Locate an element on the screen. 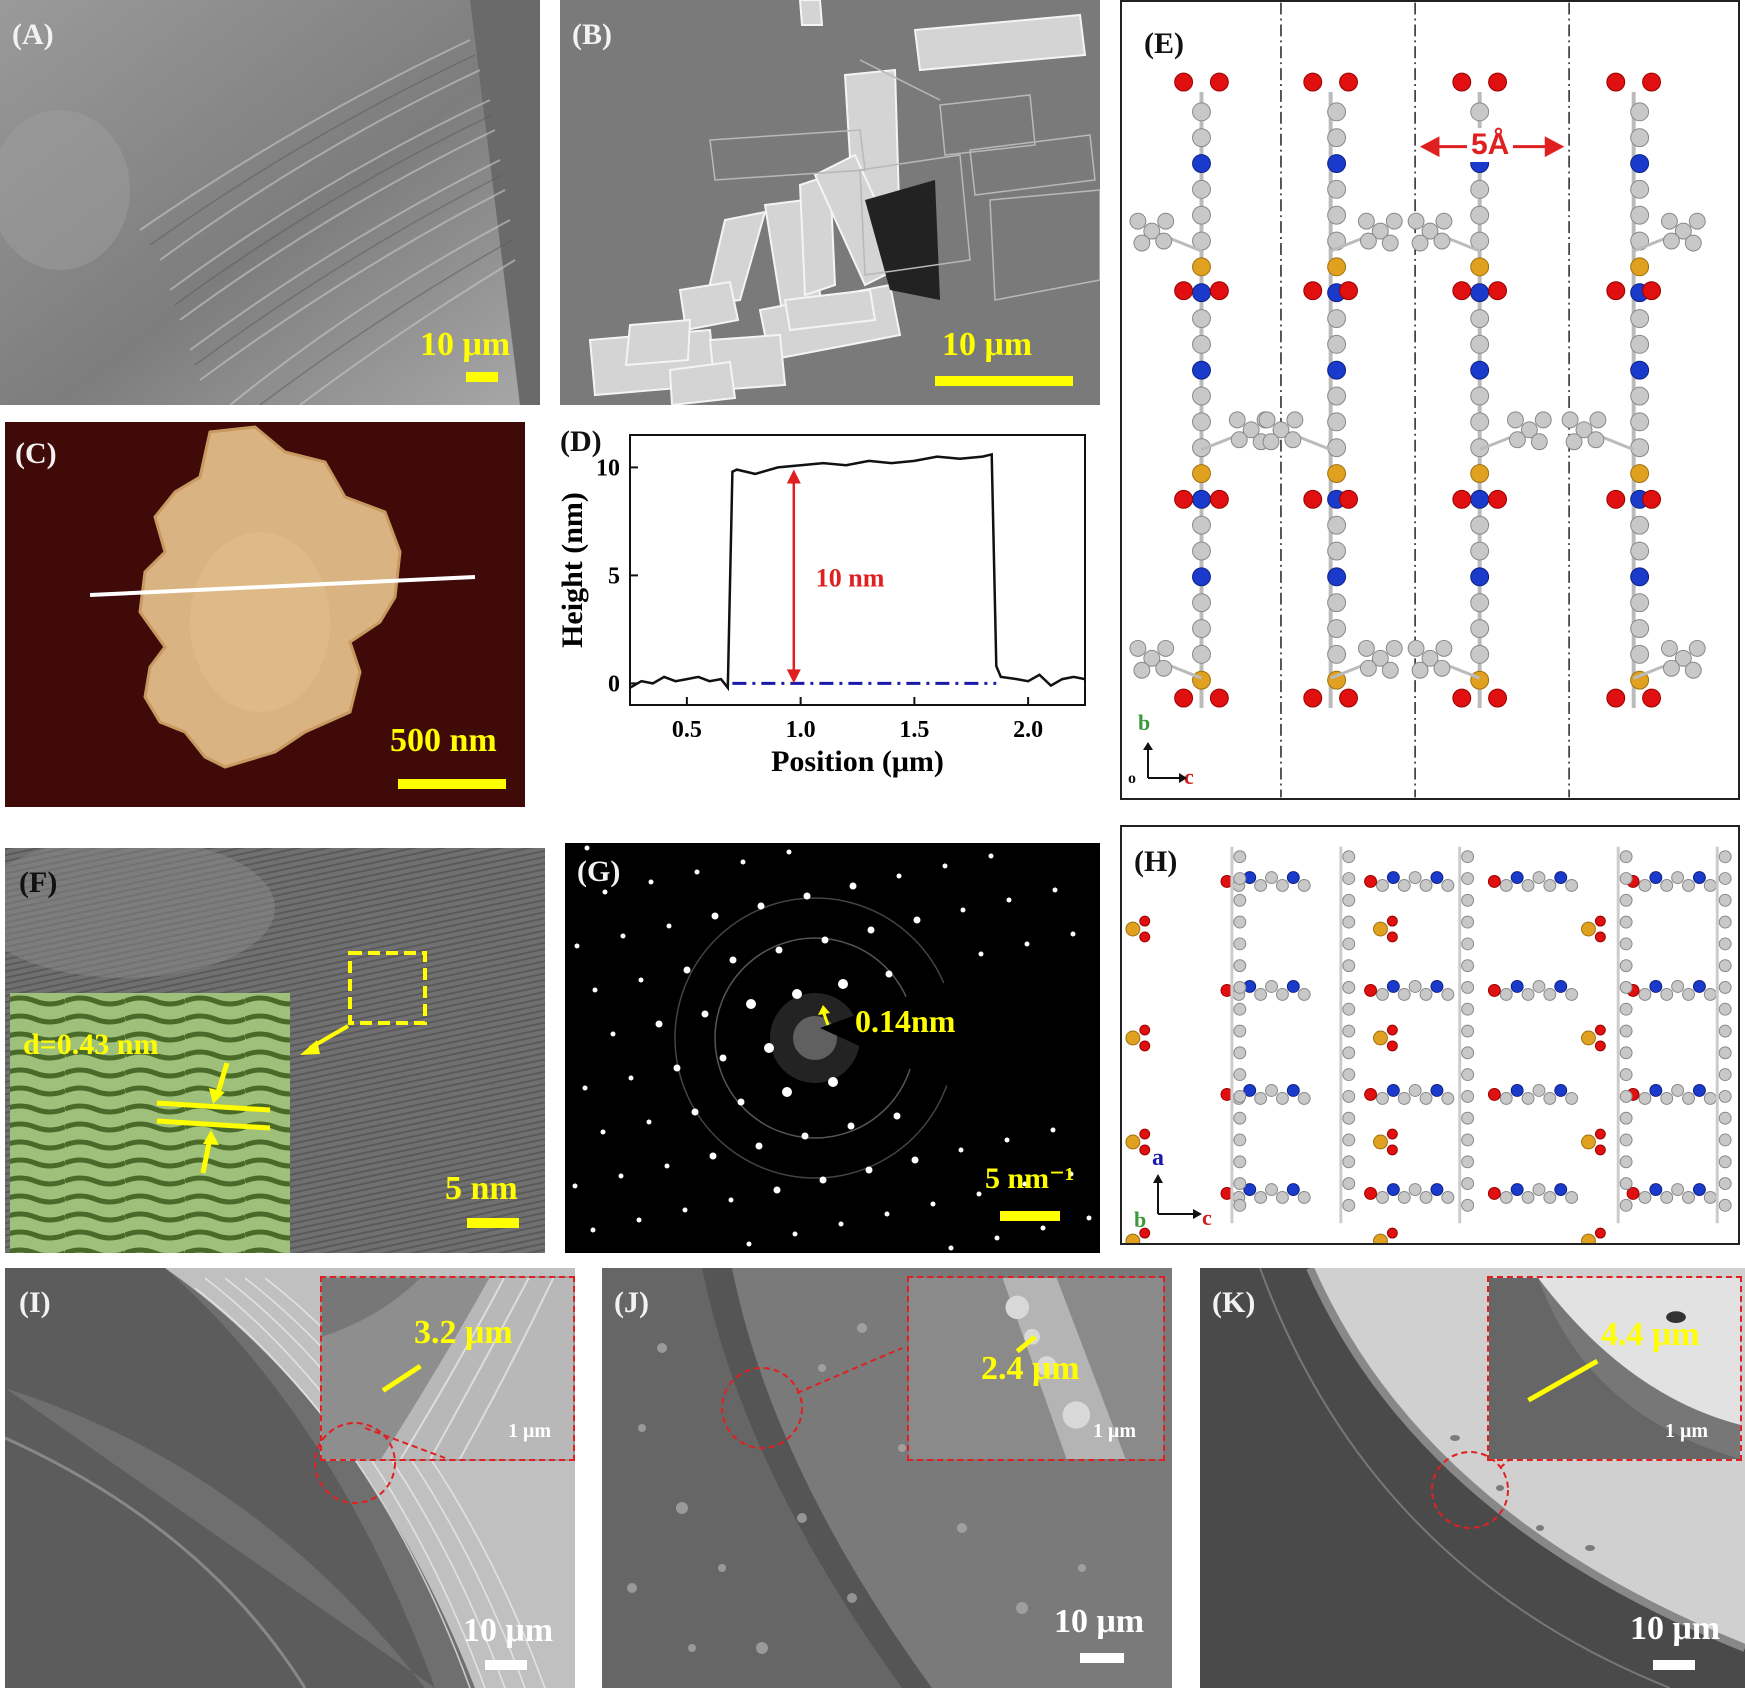  y-tick-label: 5 is located at coordinates (614, 576).